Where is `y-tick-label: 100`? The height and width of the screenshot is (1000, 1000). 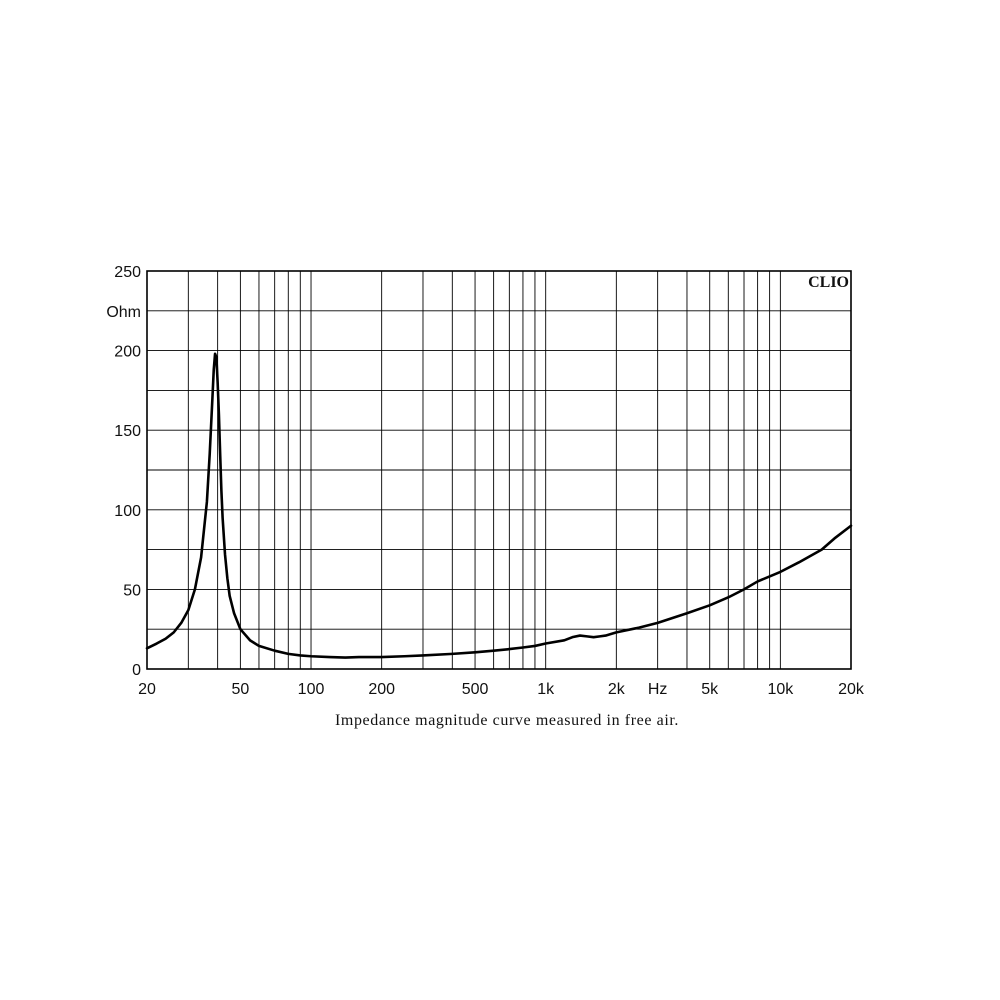 y-tick-label: 100 is located at coordinates (127, 511).